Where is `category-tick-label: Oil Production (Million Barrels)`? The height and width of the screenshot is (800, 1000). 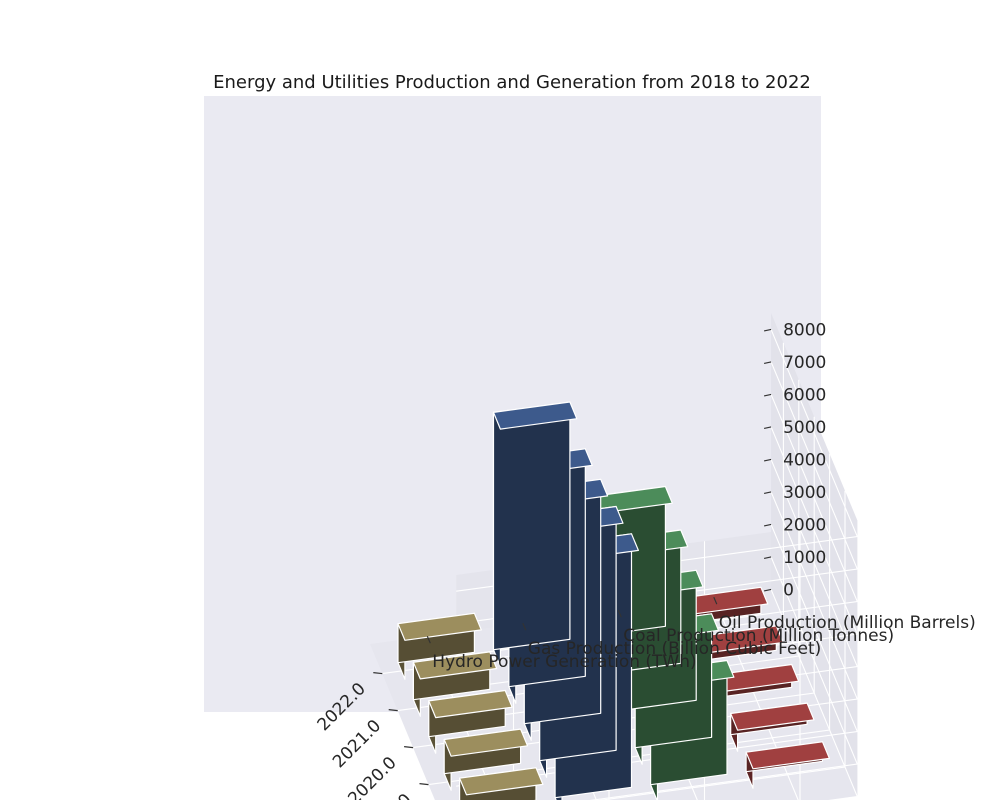
category-tick-label: Oil Production (Million Barrels) is located at coordinates (847, 623).